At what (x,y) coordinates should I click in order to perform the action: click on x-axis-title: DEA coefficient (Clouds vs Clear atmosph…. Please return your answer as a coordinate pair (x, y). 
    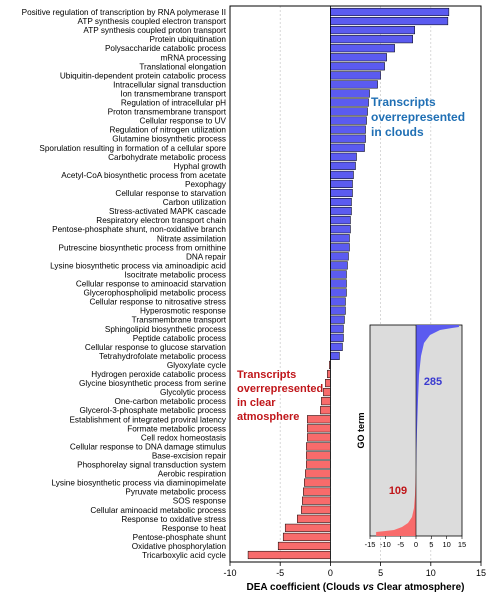
    Looking at the image, I should click on (355, 587).